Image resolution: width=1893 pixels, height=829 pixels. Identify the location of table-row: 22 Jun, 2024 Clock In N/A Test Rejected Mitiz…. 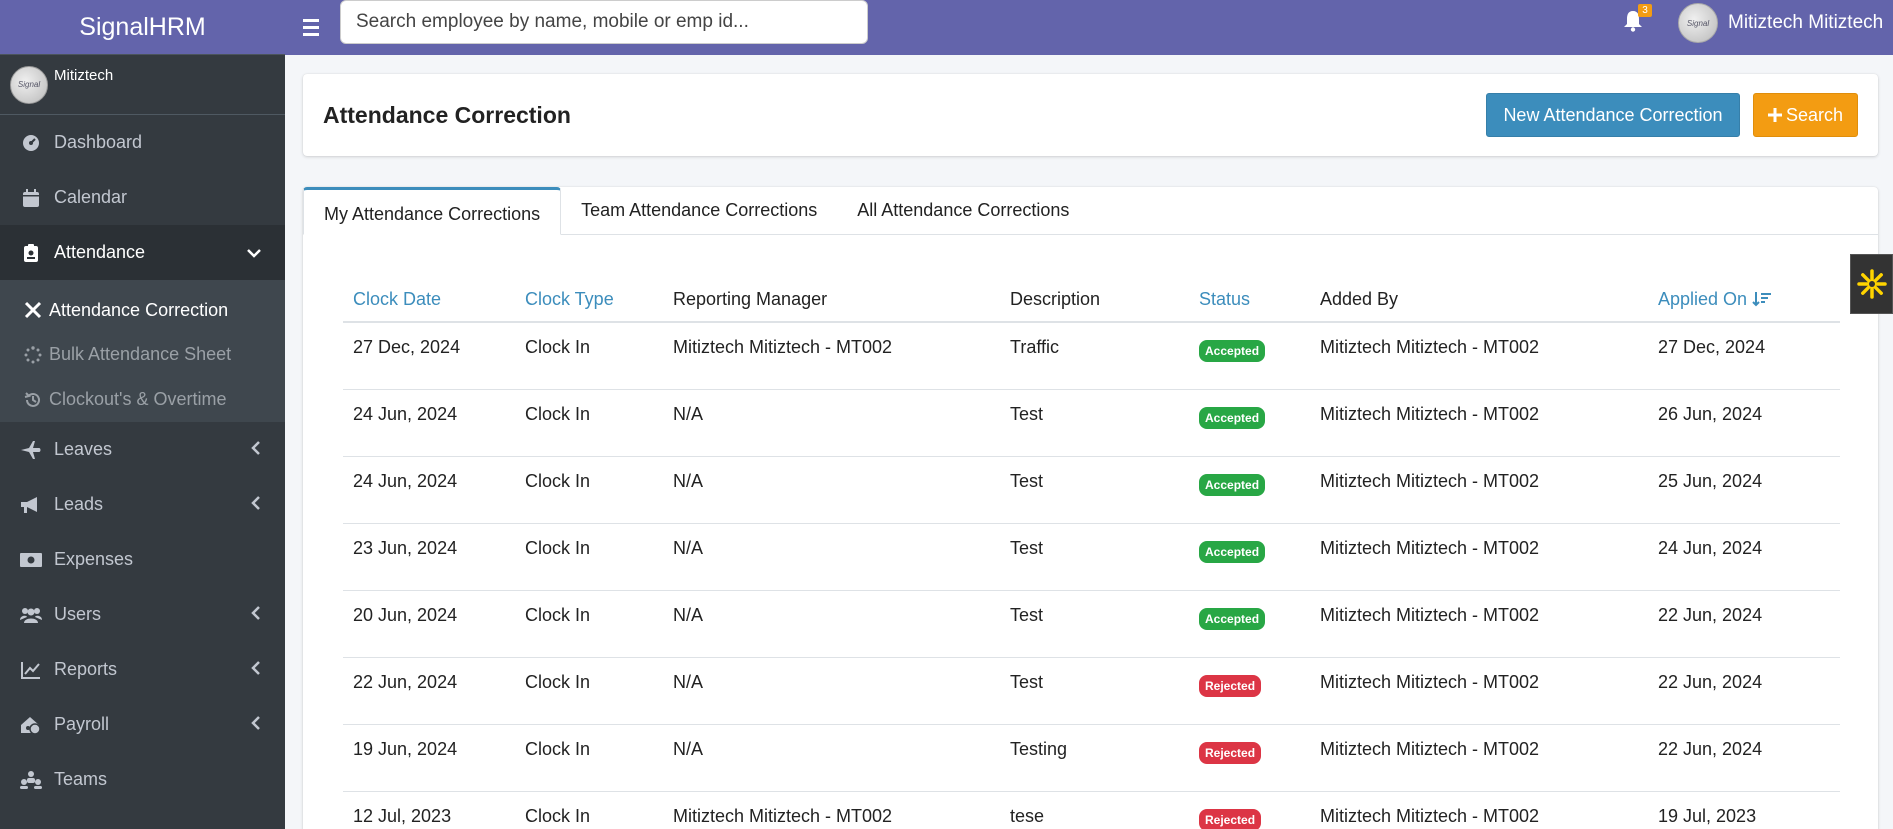
(1091, 691).